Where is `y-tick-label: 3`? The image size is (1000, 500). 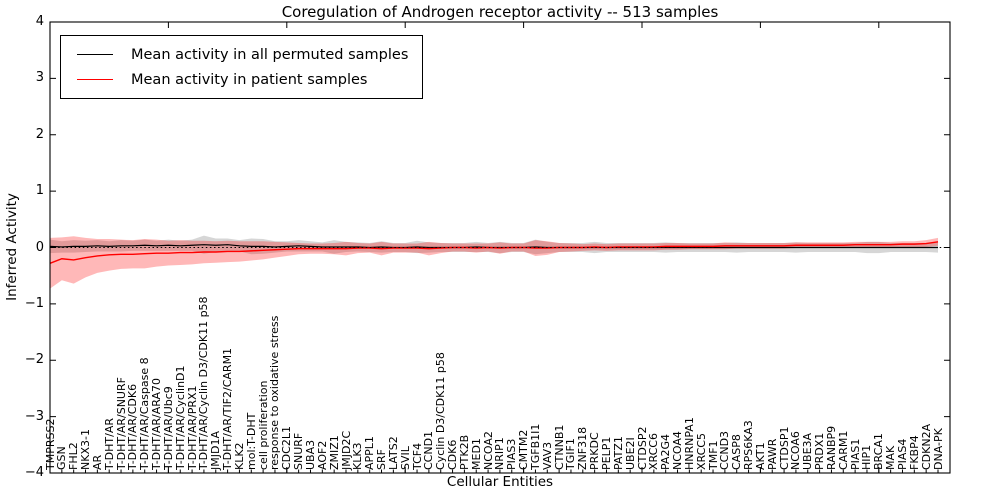 y-tick-label: 3 is located at coordinates (39, 78).